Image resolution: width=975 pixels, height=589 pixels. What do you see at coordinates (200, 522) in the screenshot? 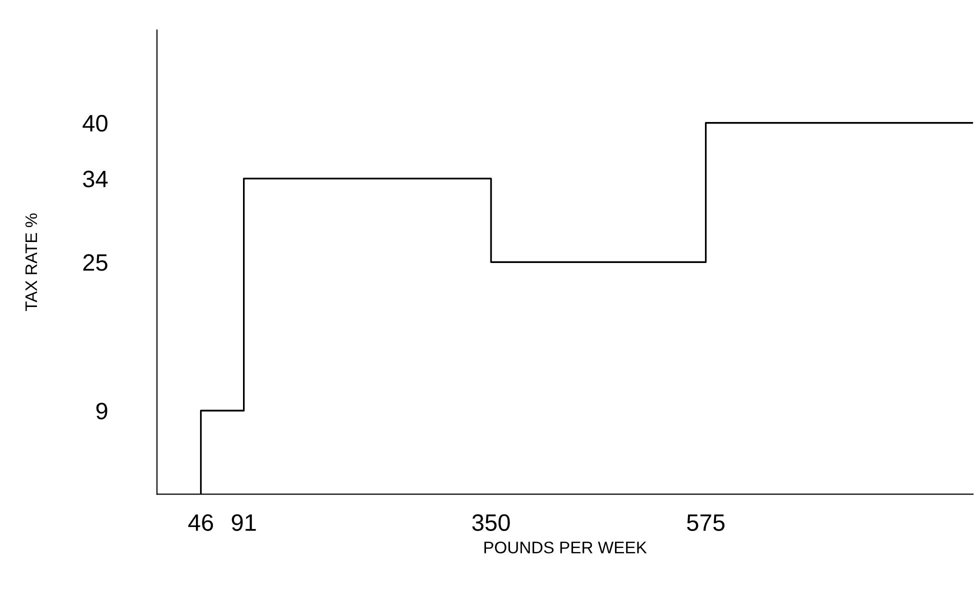
I see `x-tick-label: 46` at bounding box center [200, 522].